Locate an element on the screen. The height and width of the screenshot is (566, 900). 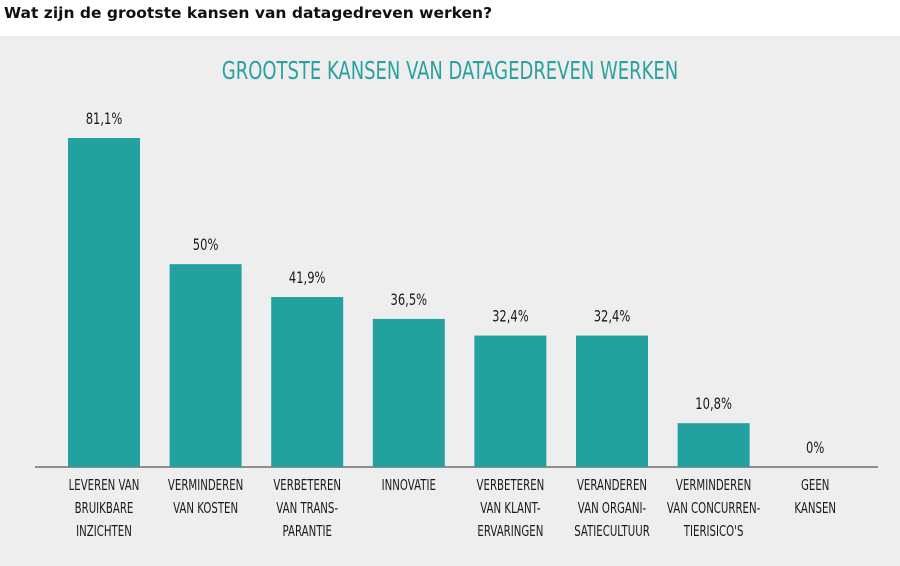
category-label: BRUIKBARE is located at coordinates (104, 509).